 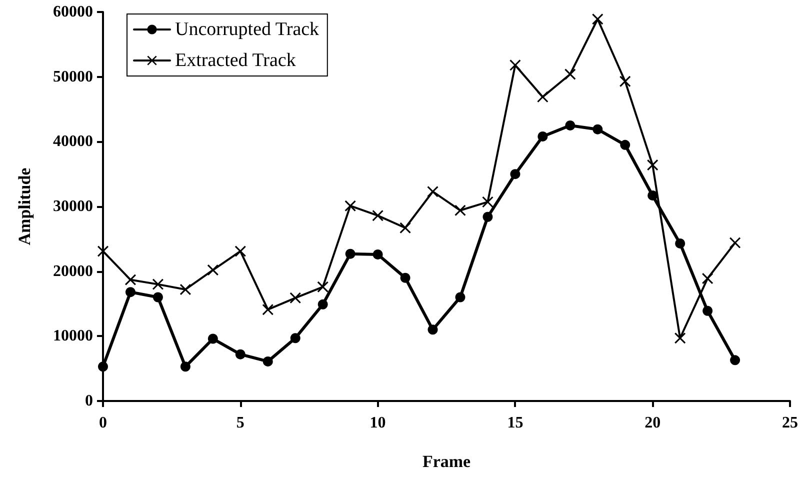 What do you see at coordinates (73, 206) in the screenshot?
I see `y-tick-label: 30000` at bounding box center [73, 206].